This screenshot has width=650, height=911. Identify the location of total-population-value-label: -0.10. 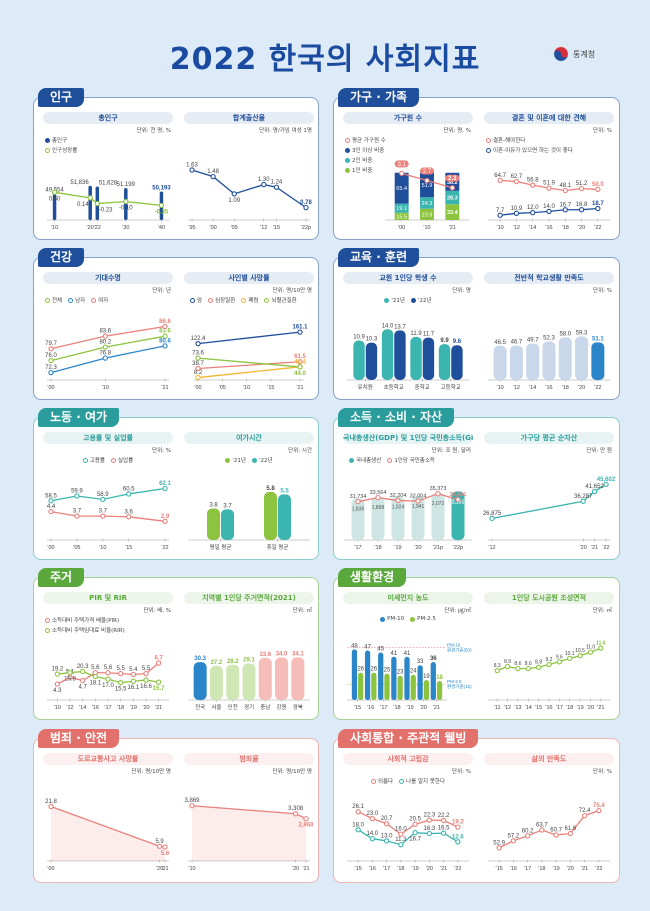
(126, 209).